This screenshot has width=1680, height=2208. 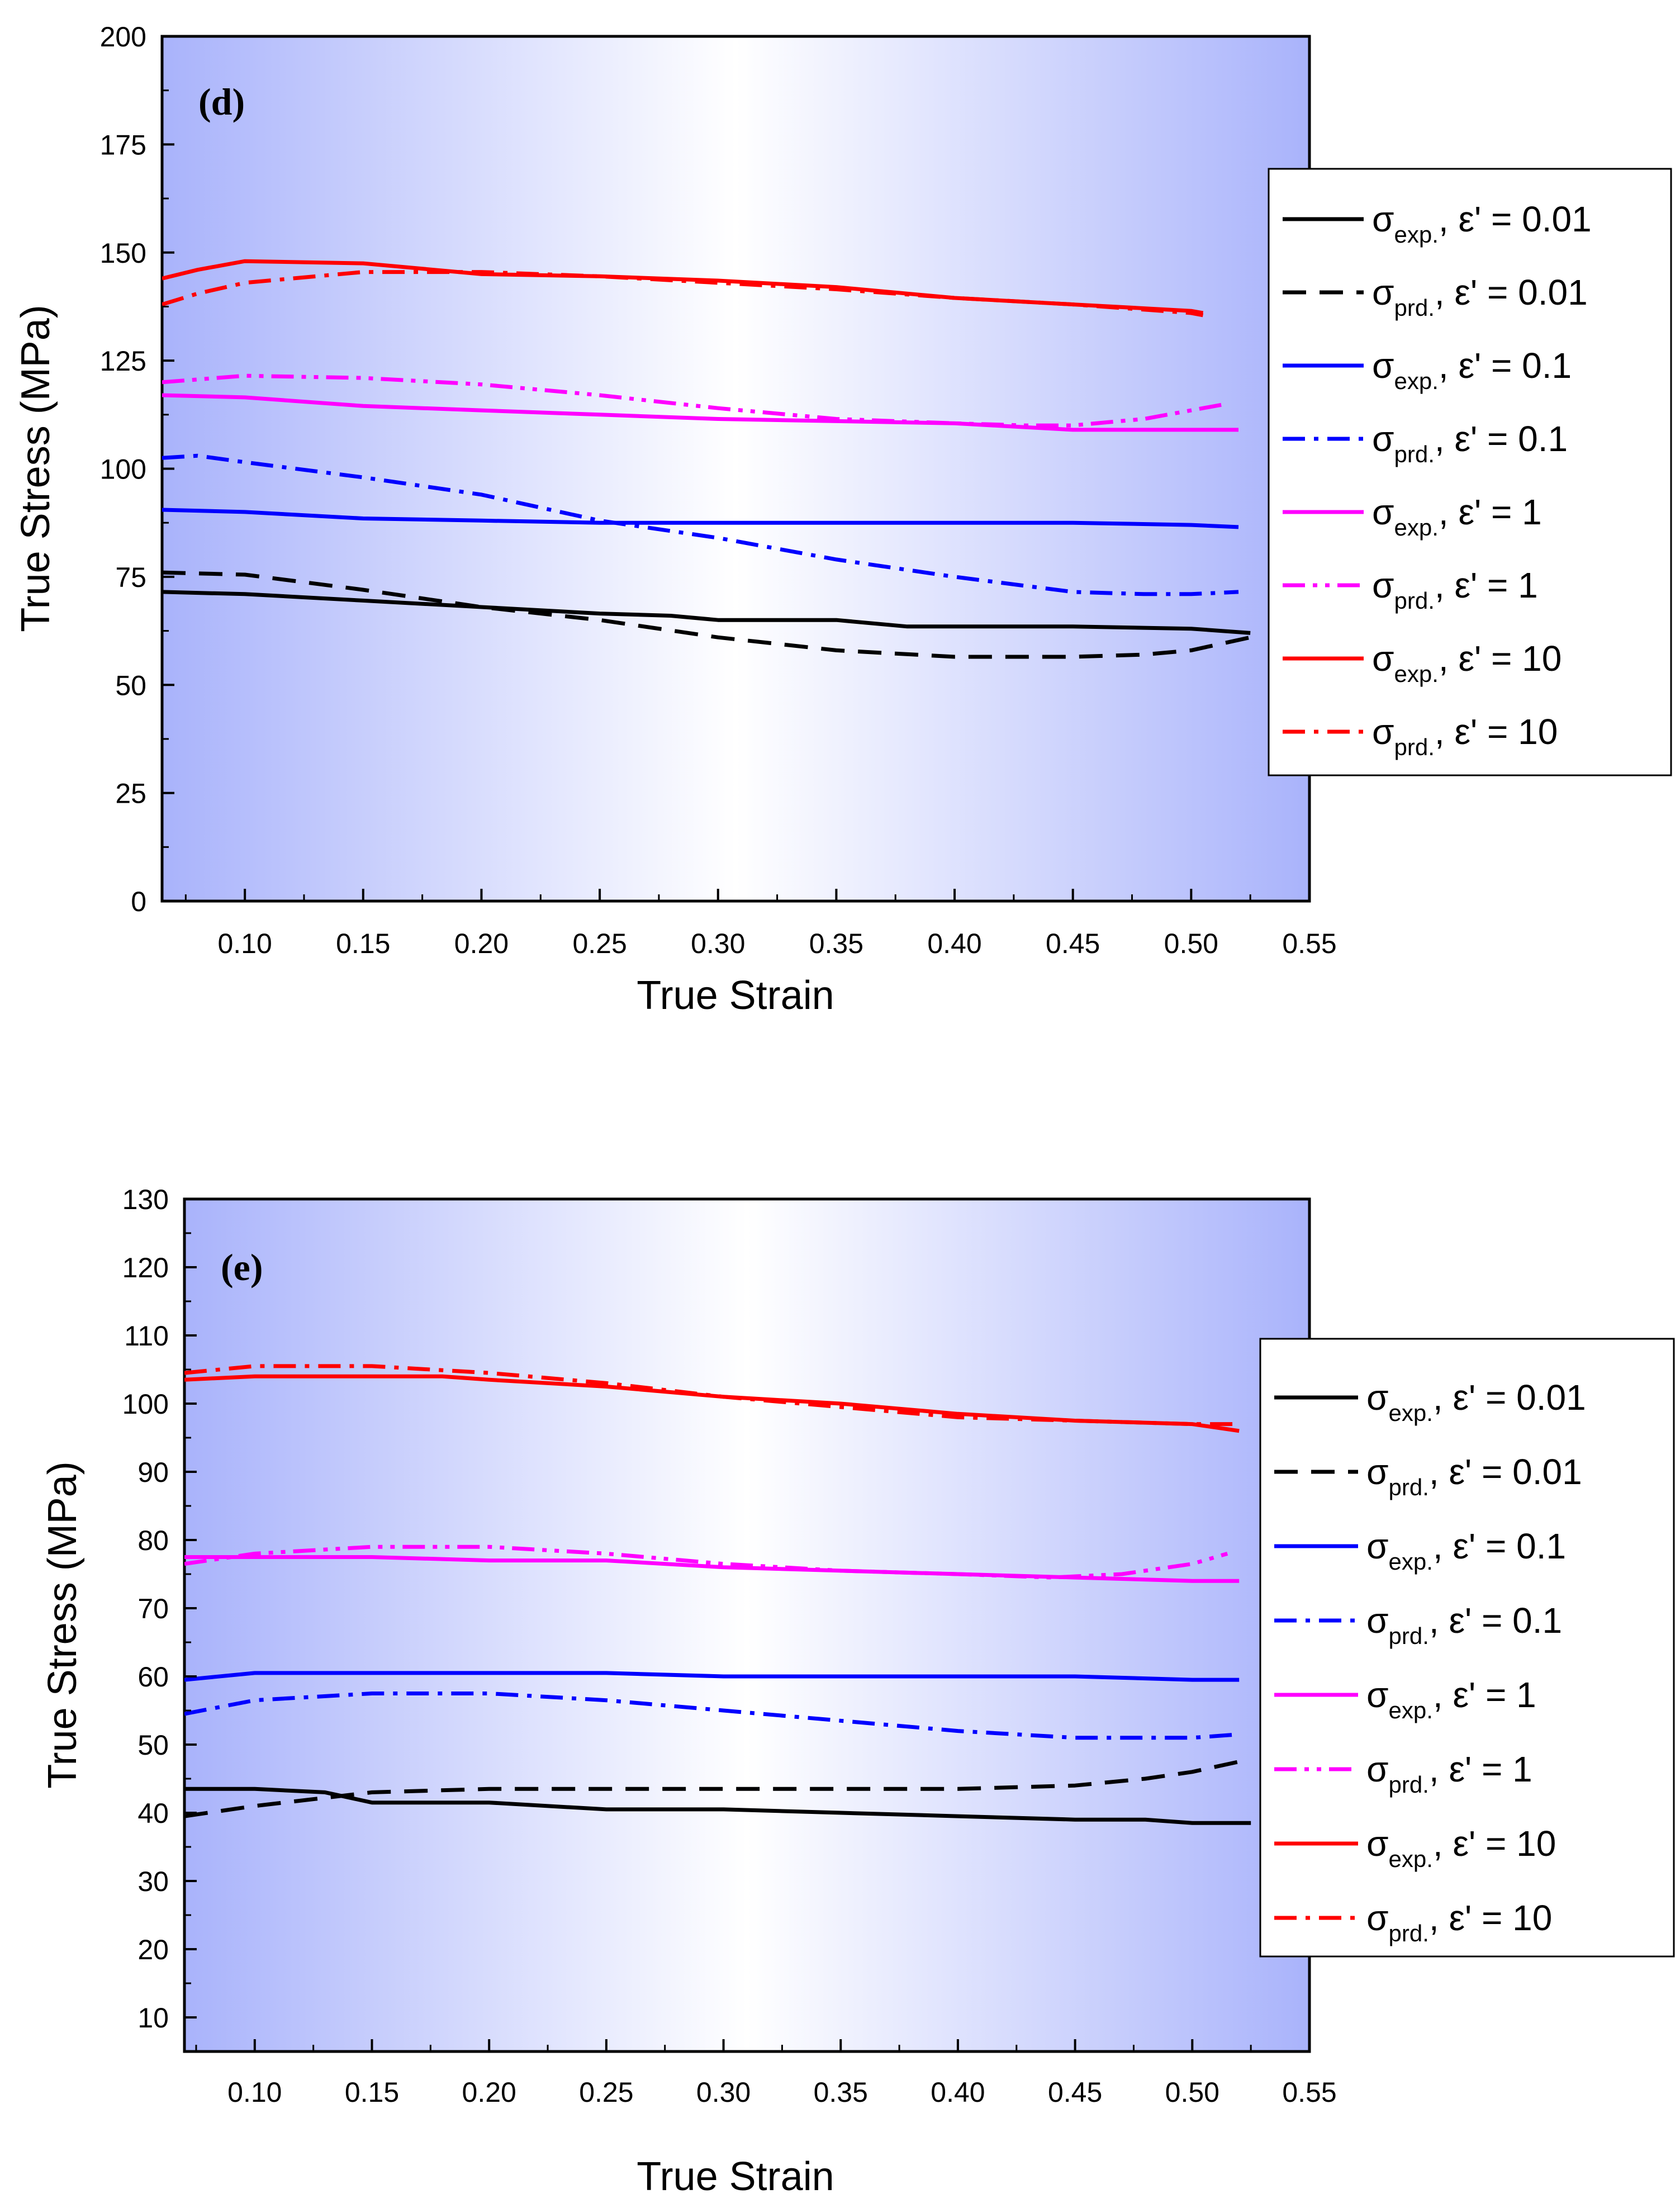 I want to click on x-axis-label-d: True Strain, so click(x=736, y=996).